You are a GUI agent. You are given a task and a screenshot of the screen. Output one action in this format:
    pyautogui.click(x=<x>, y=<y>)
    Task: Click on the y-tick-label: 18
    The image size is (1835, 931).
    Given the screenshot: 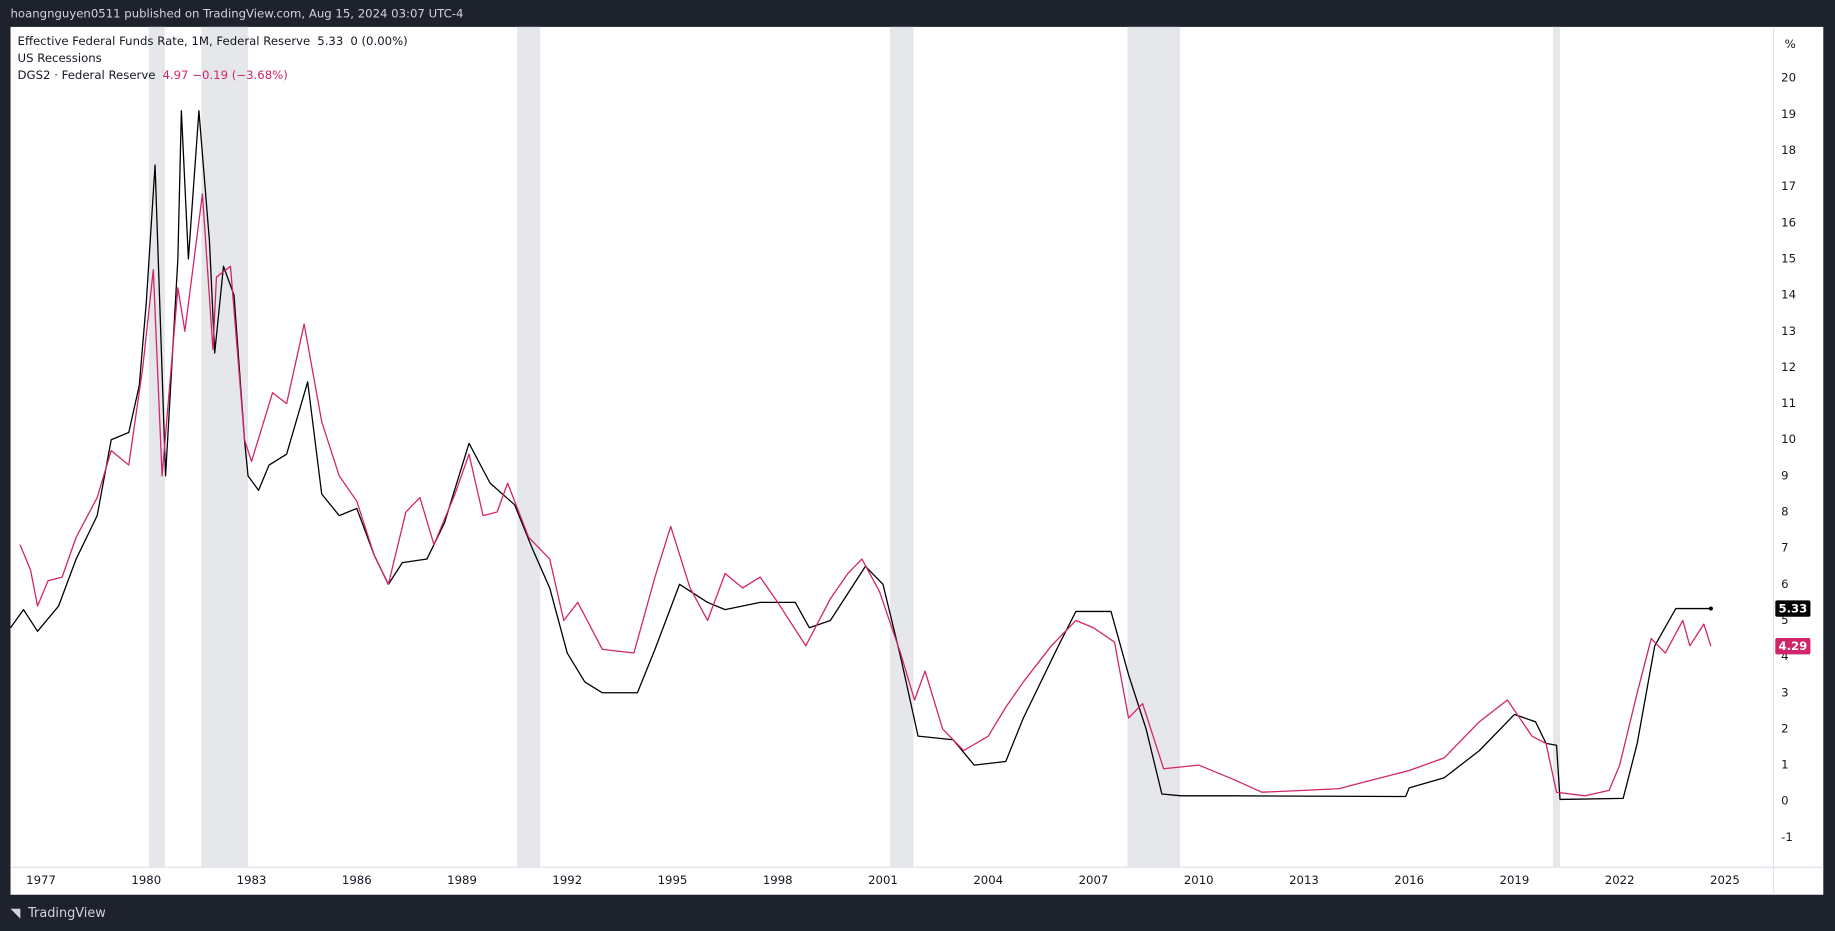 What is the action you would take?
    pyautogui.click(x=1788, y=150)
    